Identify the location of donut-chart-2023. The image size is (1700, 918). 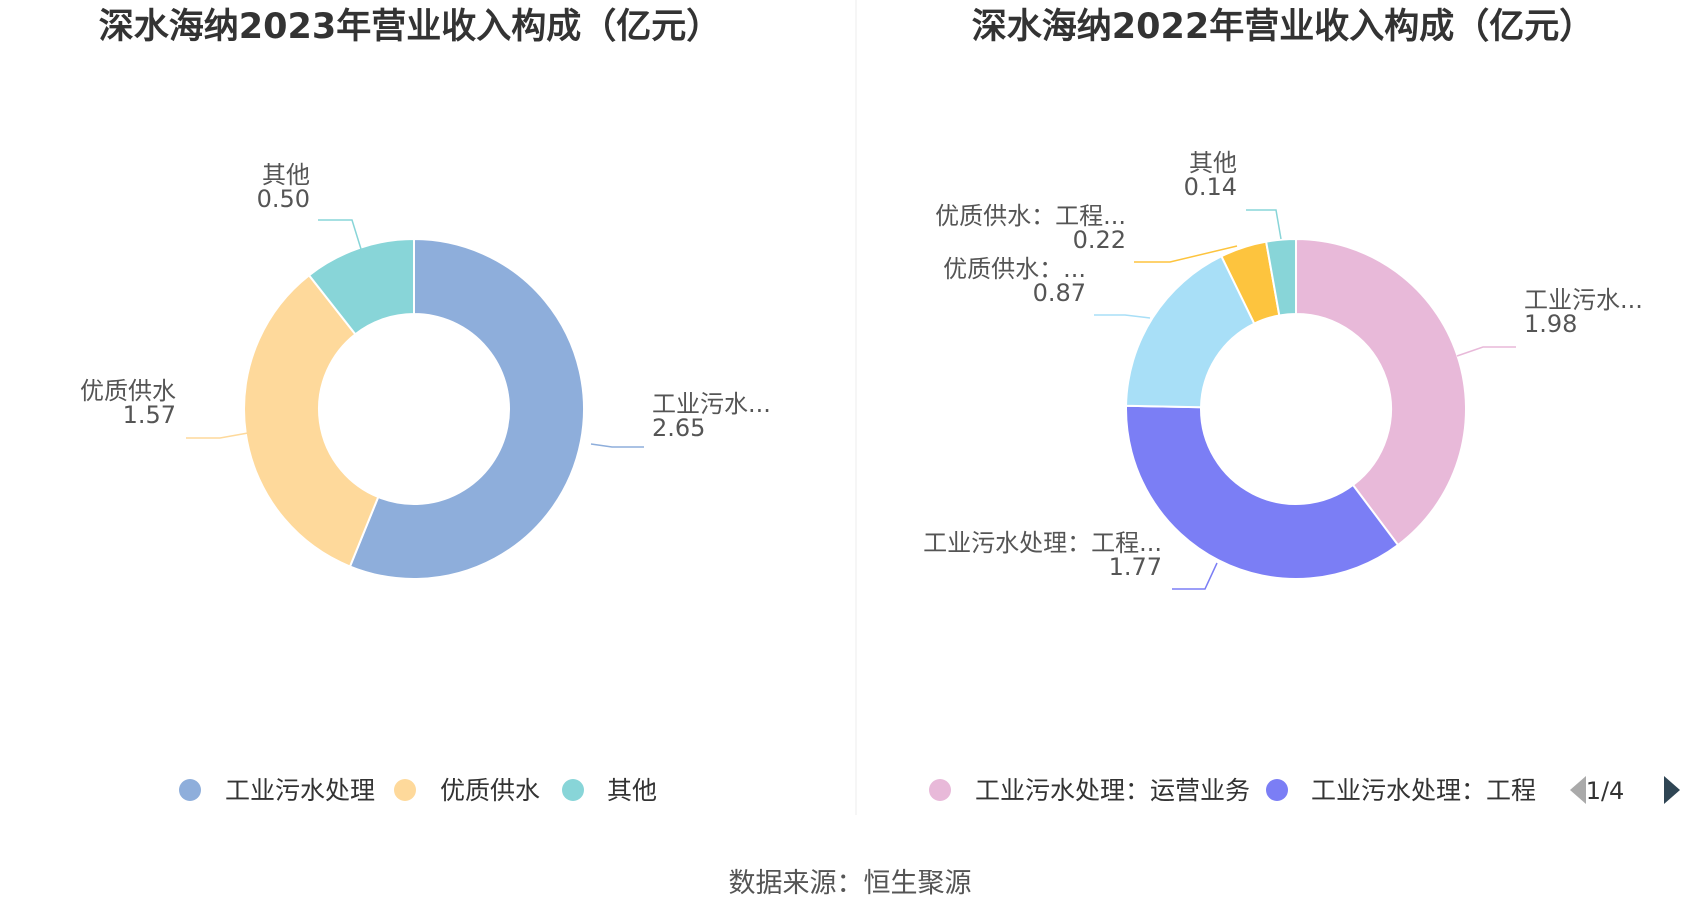
(414, 408).